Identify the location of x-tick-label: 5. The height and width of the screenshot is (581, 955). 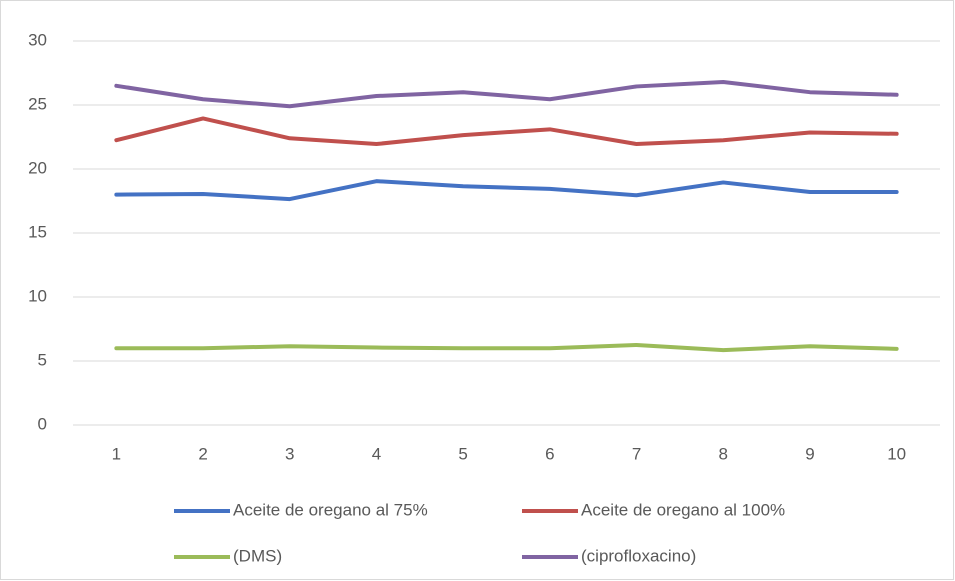
(462, 453).